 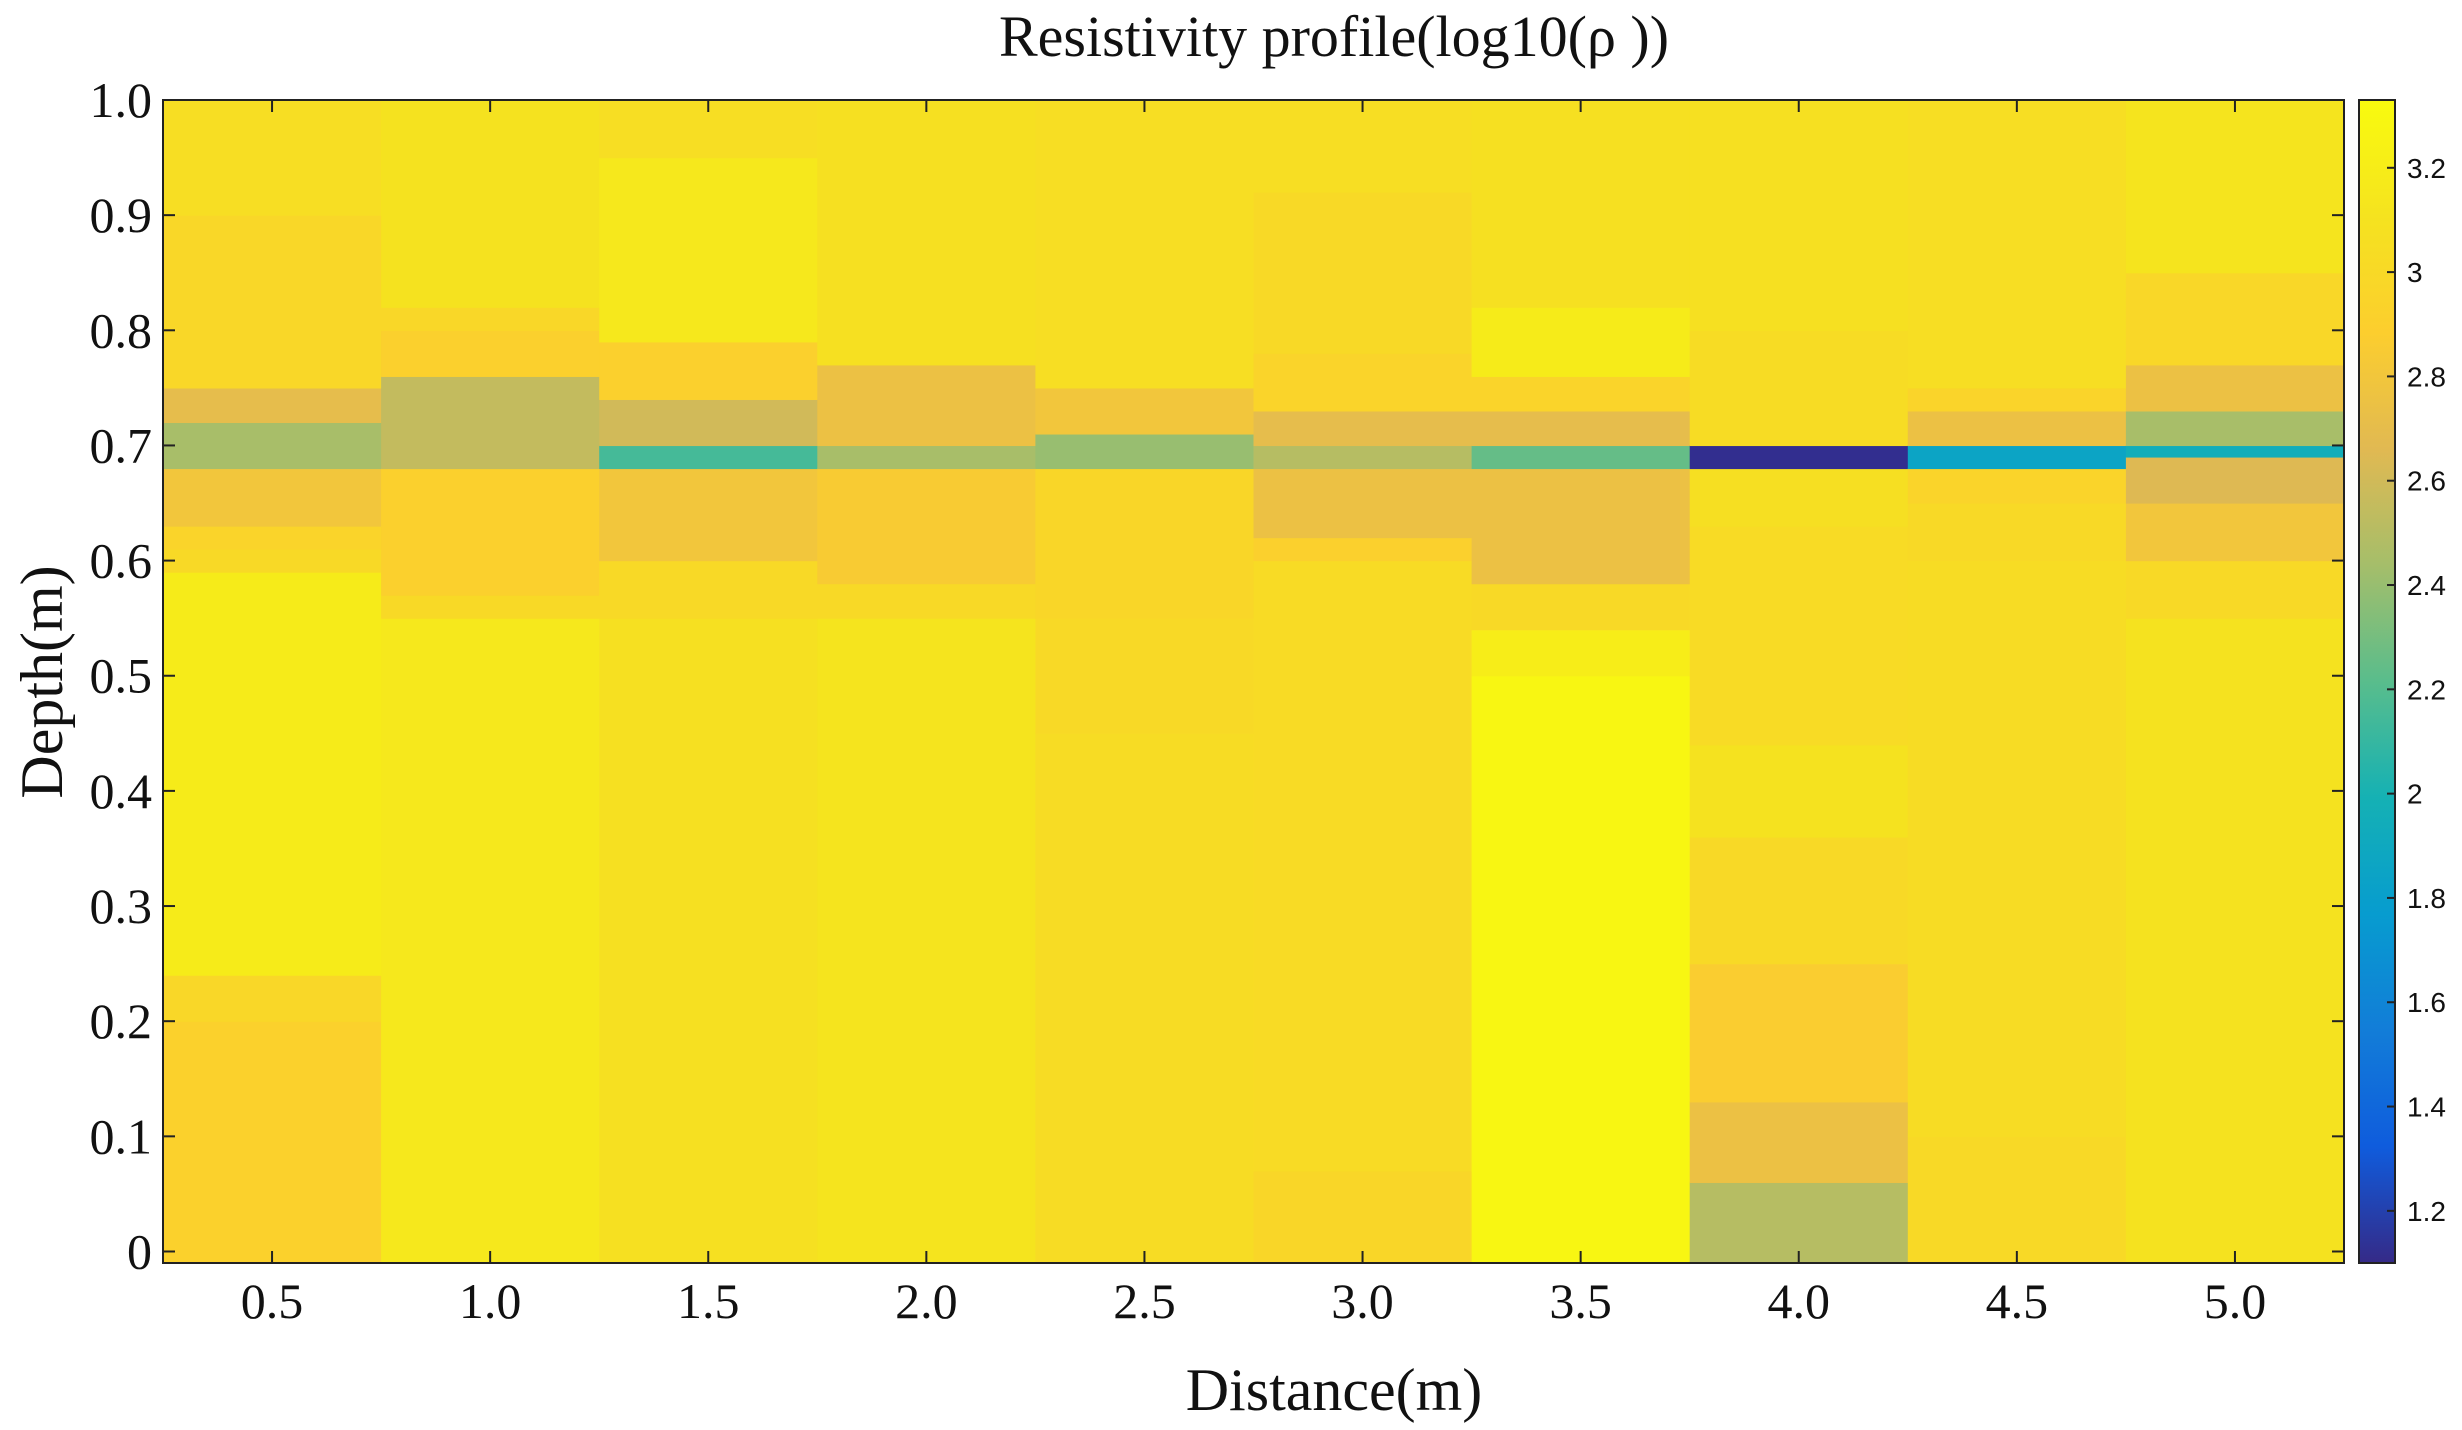 What do you see at coordinates (2426, 689) in the screenshot?
I see `colorbar-tick-label: 2.2` at bounding box center [2426, 689].